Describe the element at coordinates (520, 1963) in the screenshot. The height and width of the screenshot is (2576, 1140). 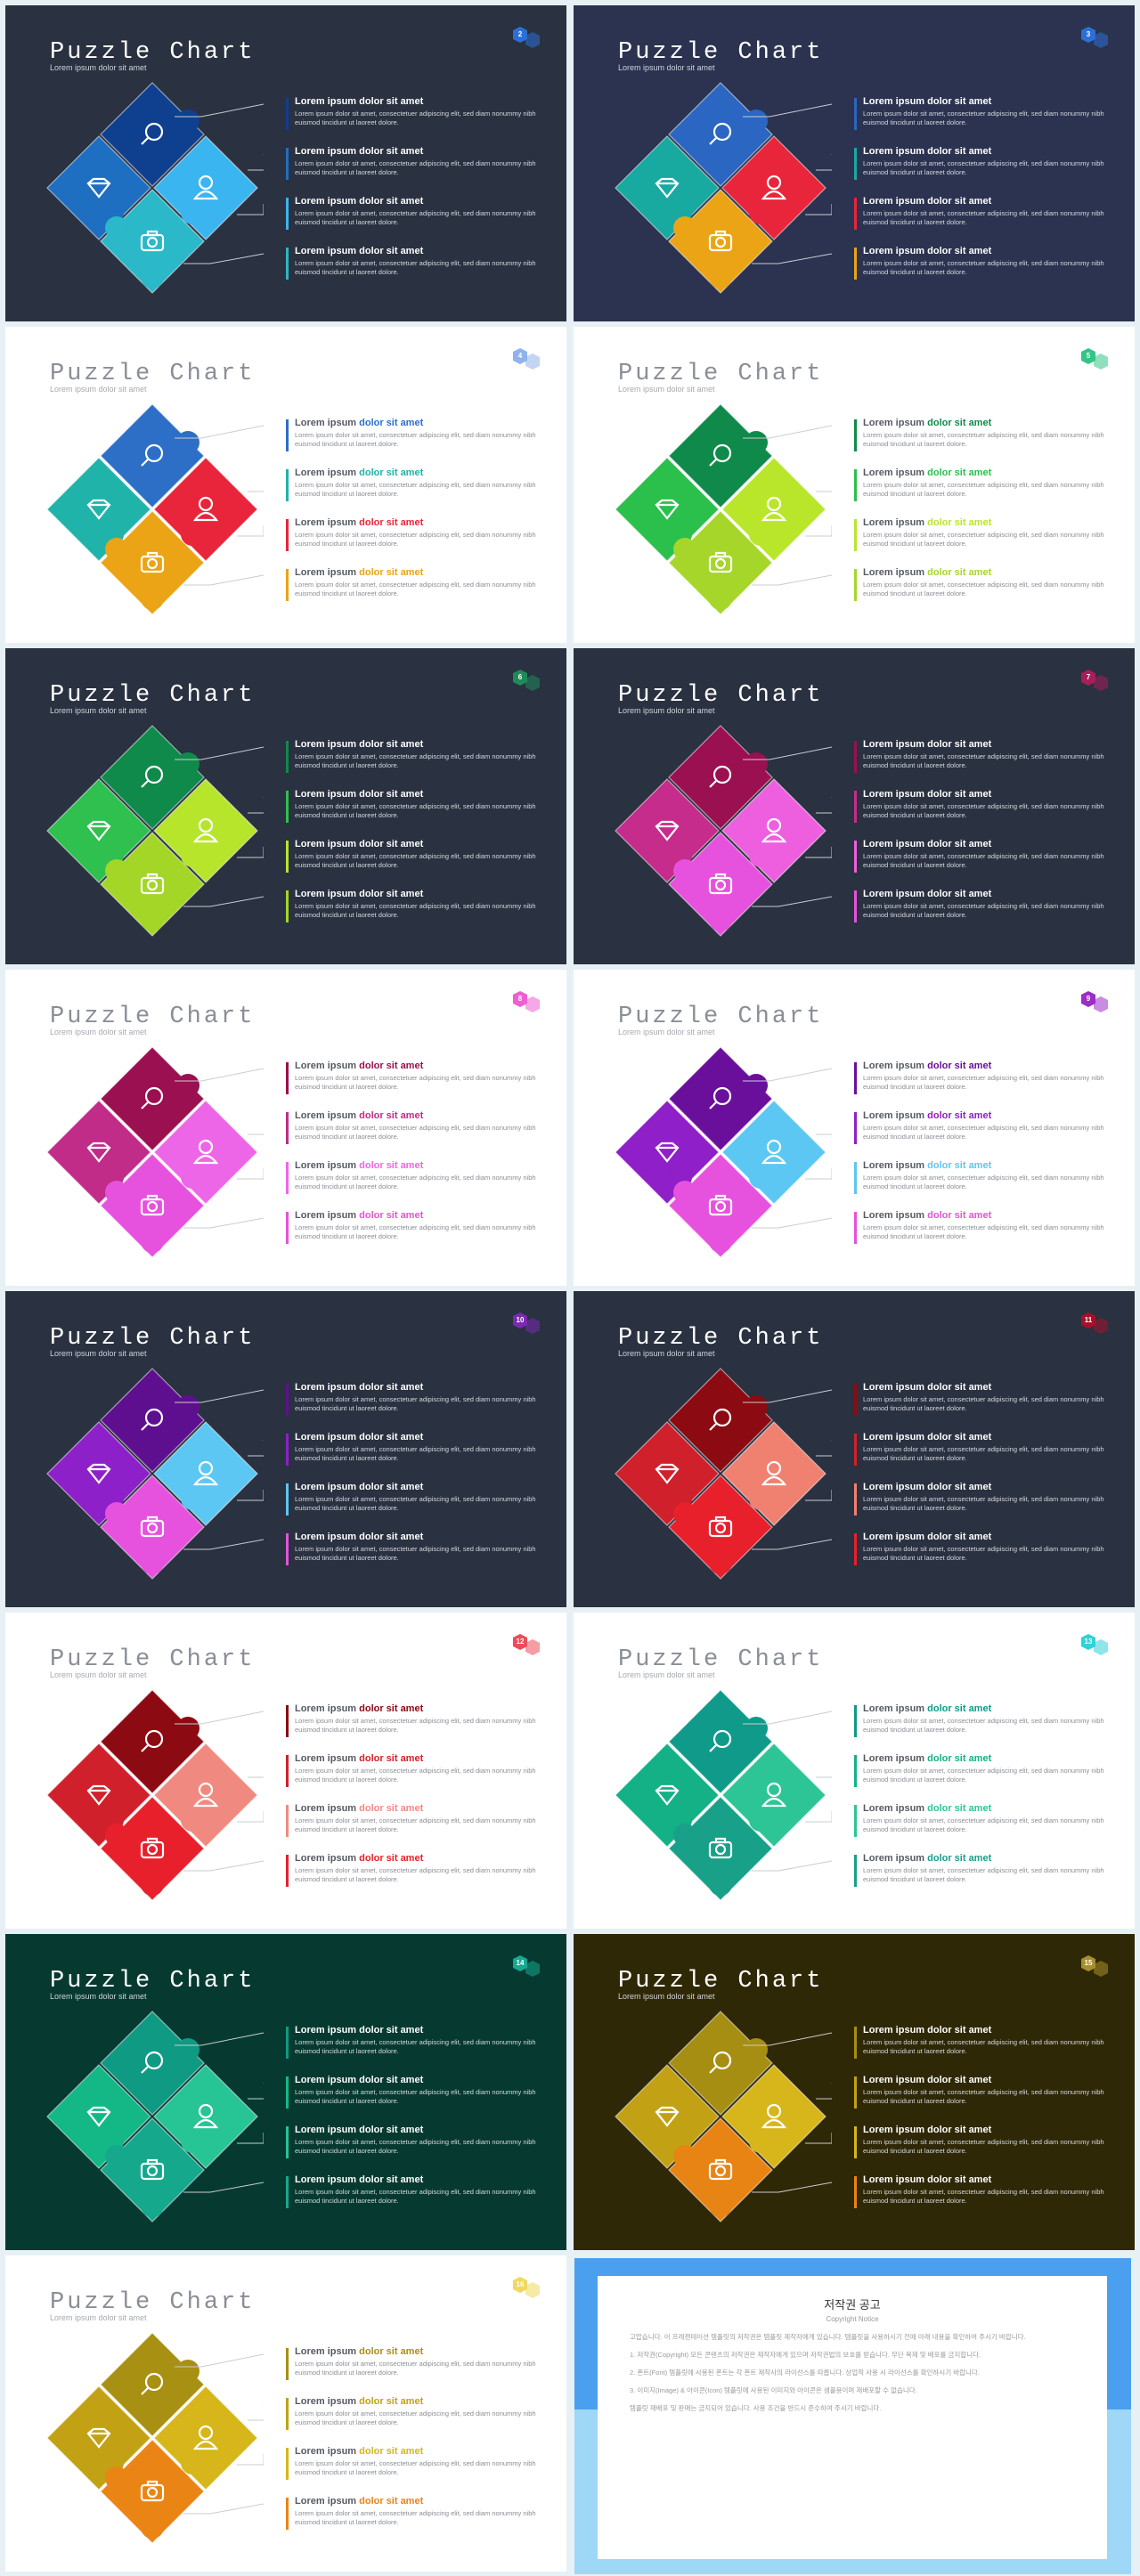
I see `page-number: 14` at that location.